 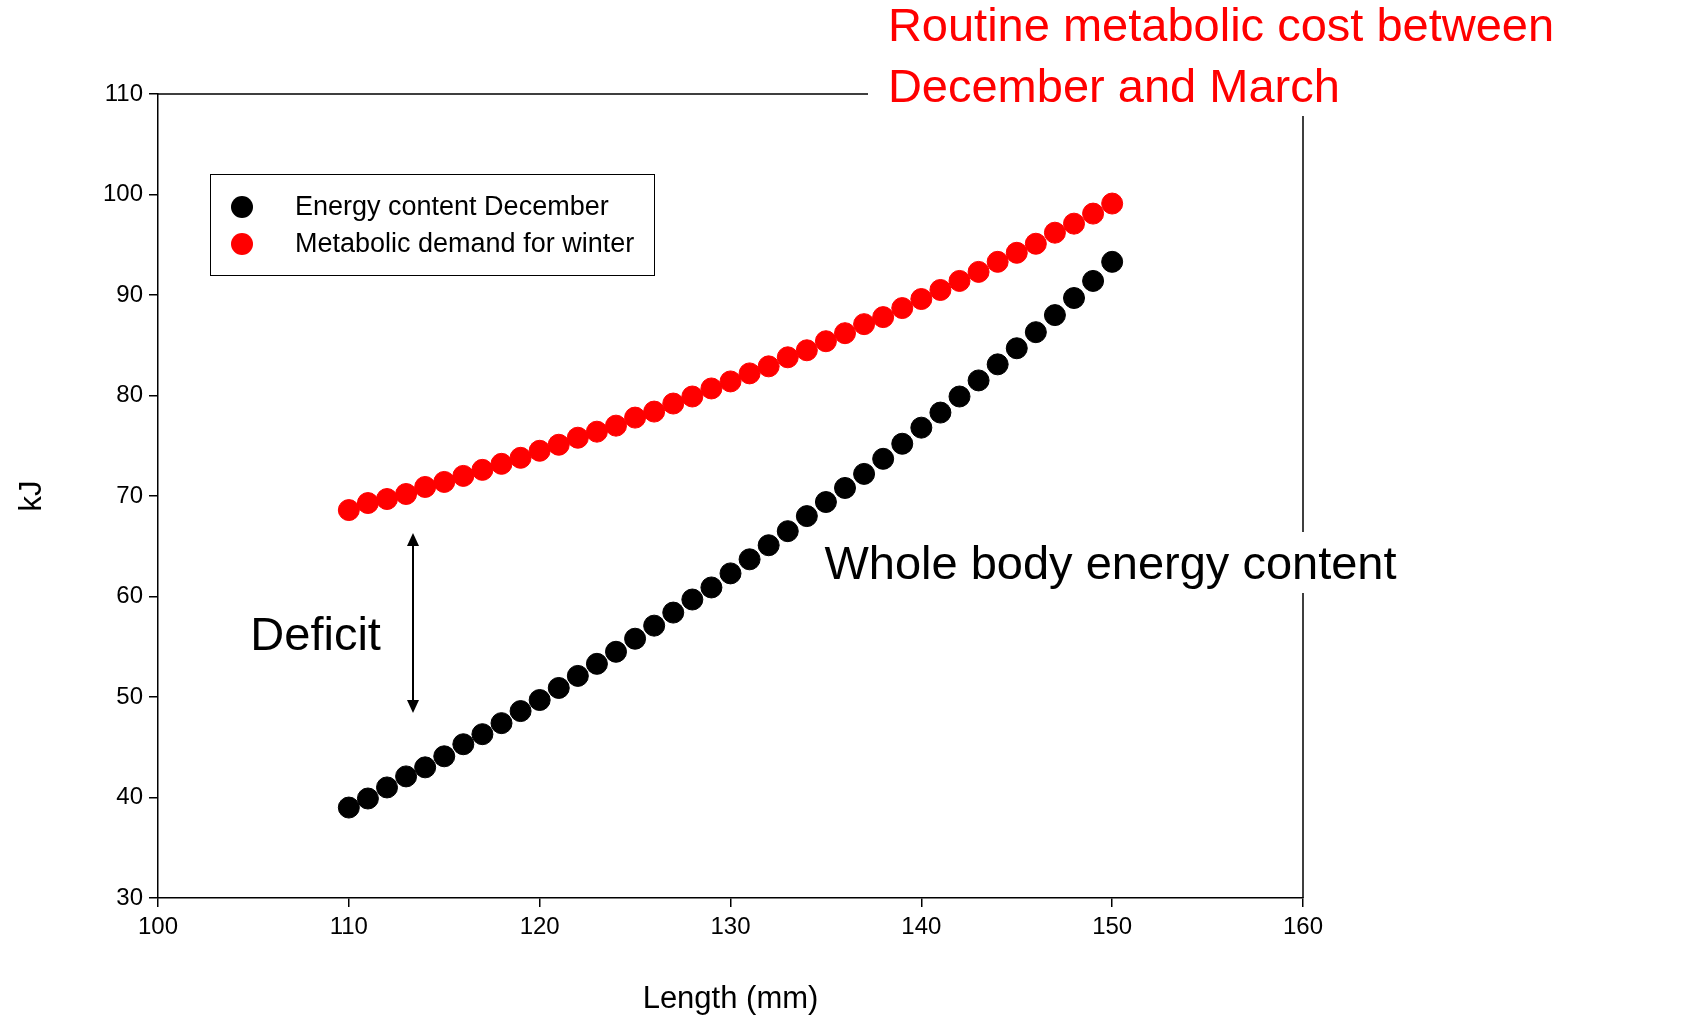 What do you see at coordinates (129, 494) in the screenshot?
I see `y-tick-label: 70` at bounding box center [129, 494].